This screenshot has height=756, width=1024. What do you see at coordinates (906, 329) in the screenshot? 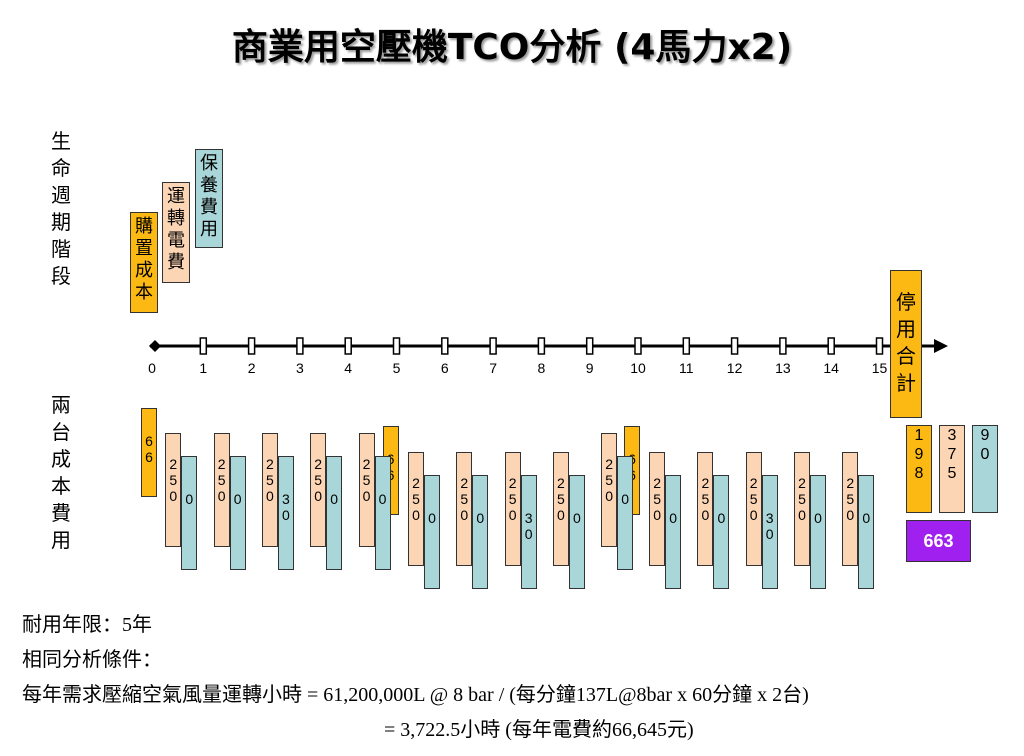
I see `stop-char: 用` at bounding box center [906, 329].